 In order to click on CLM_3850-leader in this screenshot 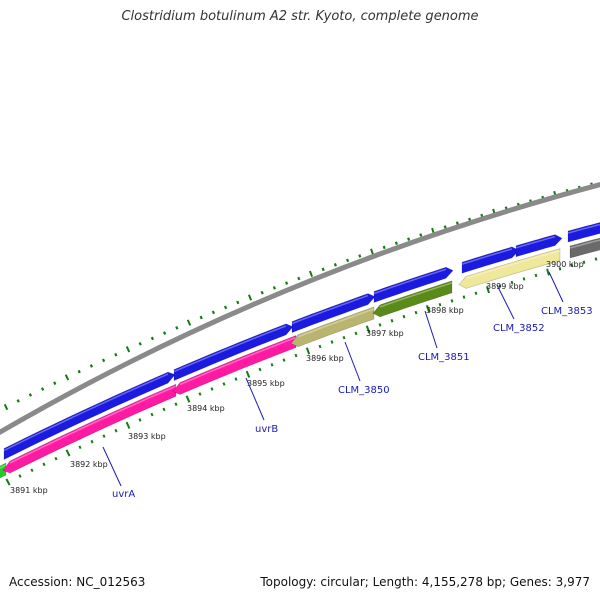, I will do `click(352, 361)`.